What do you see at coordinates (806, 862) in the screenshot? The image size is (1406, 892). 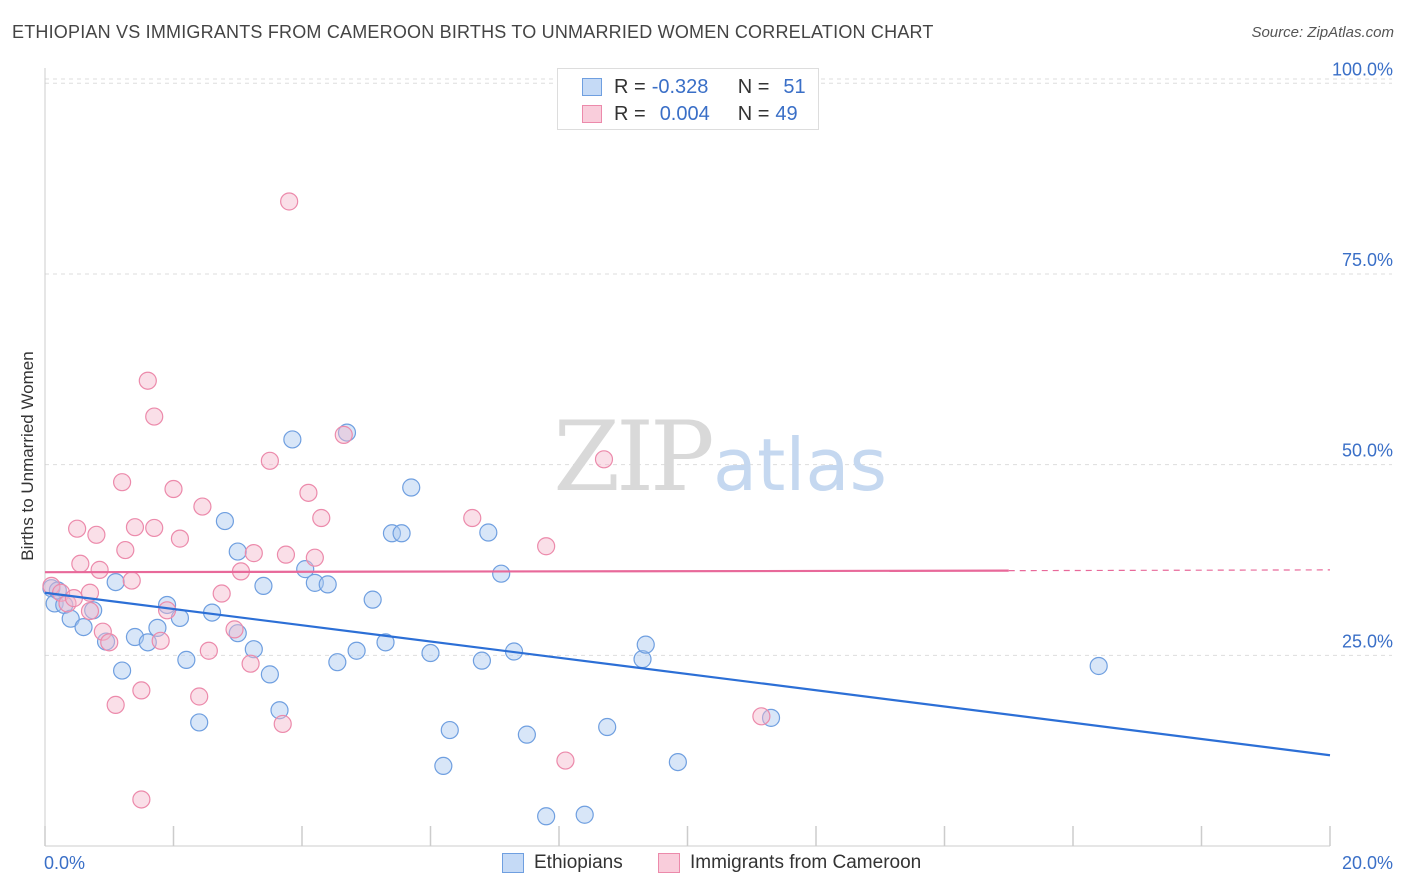 I see `bottom-legend-label: Immigrants from Cameroon` at bounding box center [806, 862].